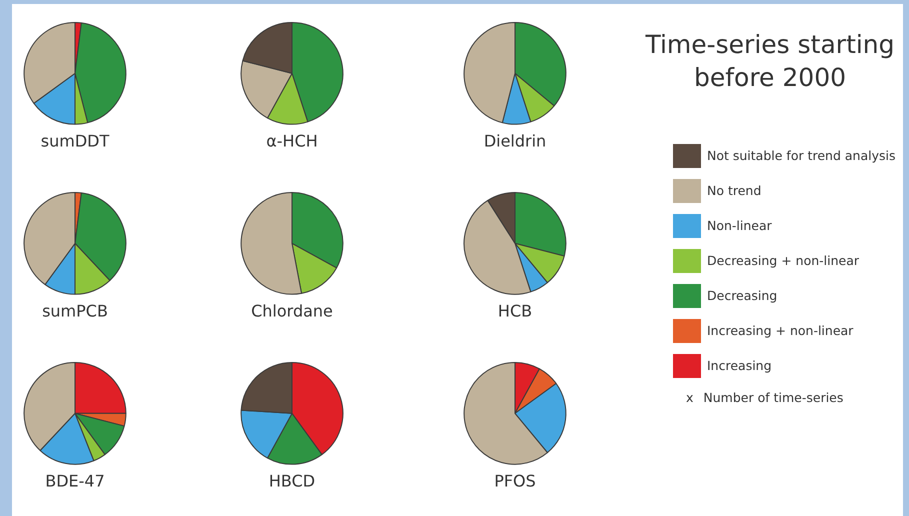  Describe the element at coordinates (734, 190) in the screenshot. I see `legend-label: No trend` at that location.